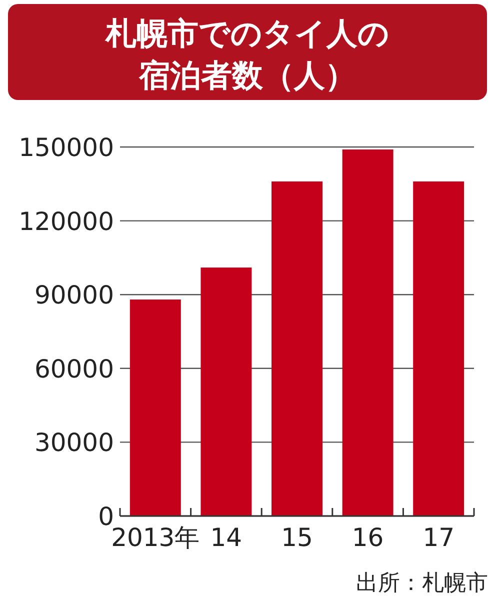  Describe the element at coordinates (438, 537) in the screenshot. I see `x-tick-label: 17` at that location.